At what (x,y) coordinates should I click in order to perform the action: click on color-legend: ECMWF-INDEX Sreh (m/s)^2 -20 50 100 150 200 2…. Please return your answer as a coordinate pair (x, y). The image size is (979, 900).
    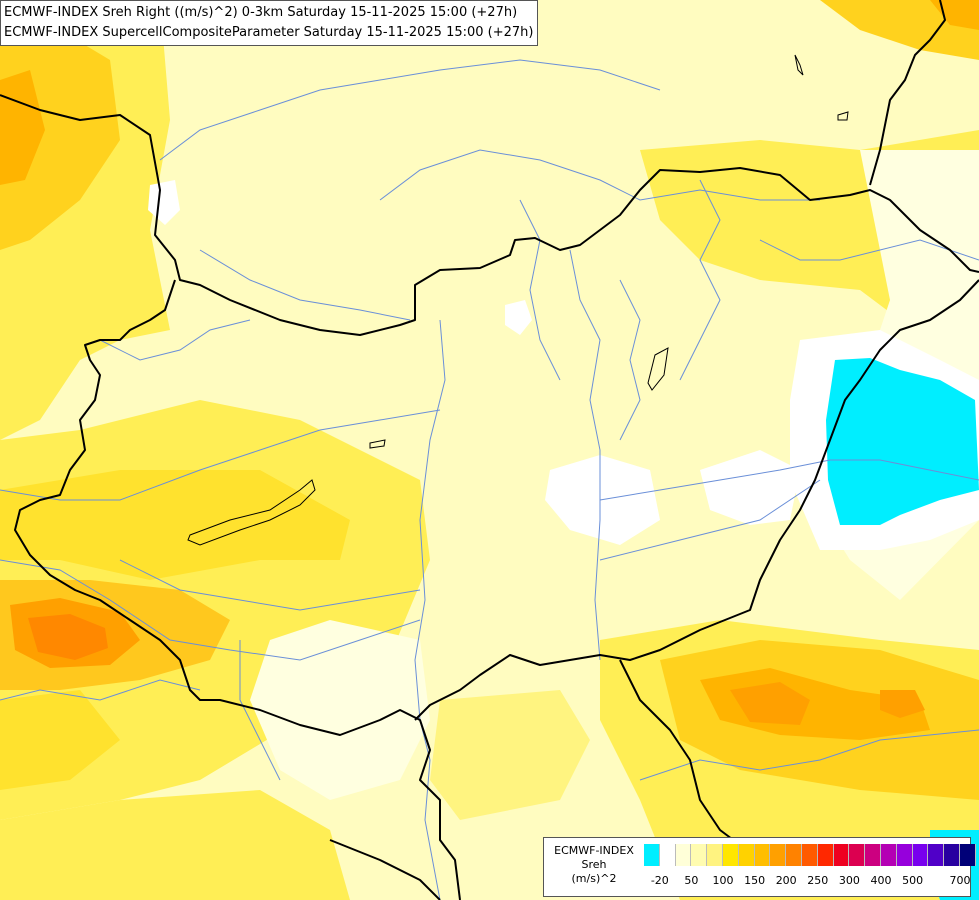
    Looking at the image, I should click on (759, 867).